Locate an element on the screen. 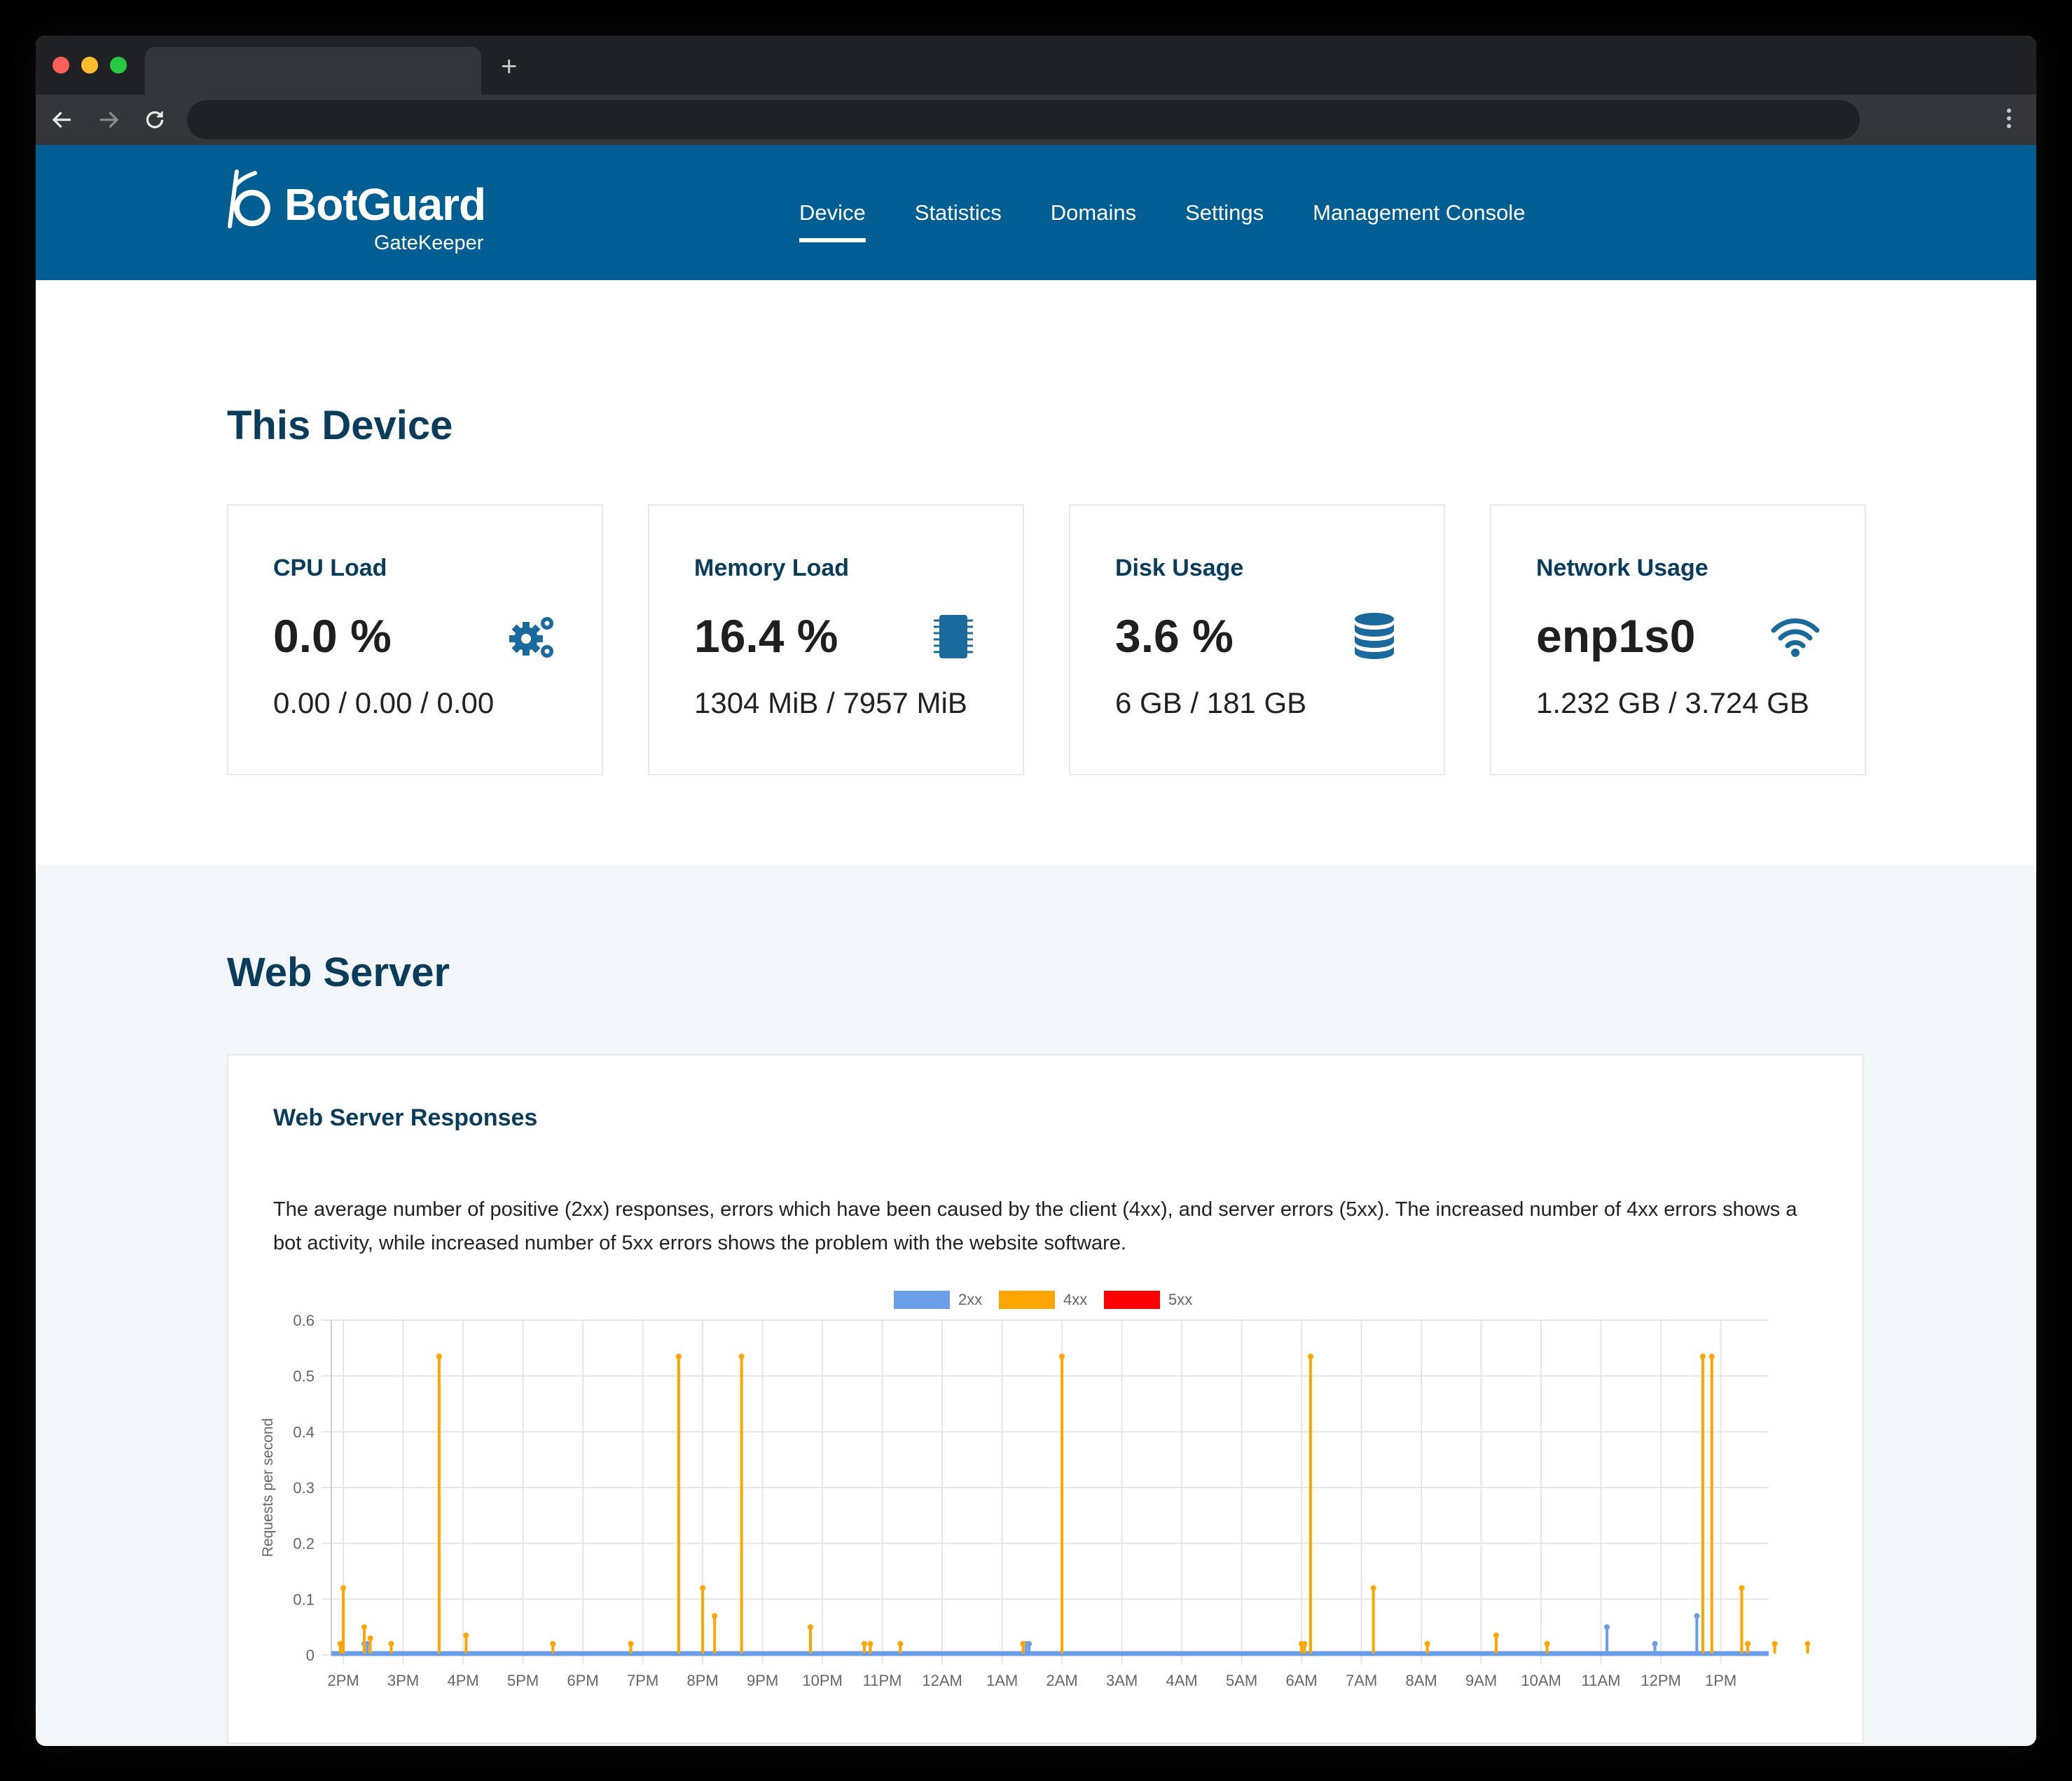  x-tick-label: 11AM is located at coordinates (1602, 1680).